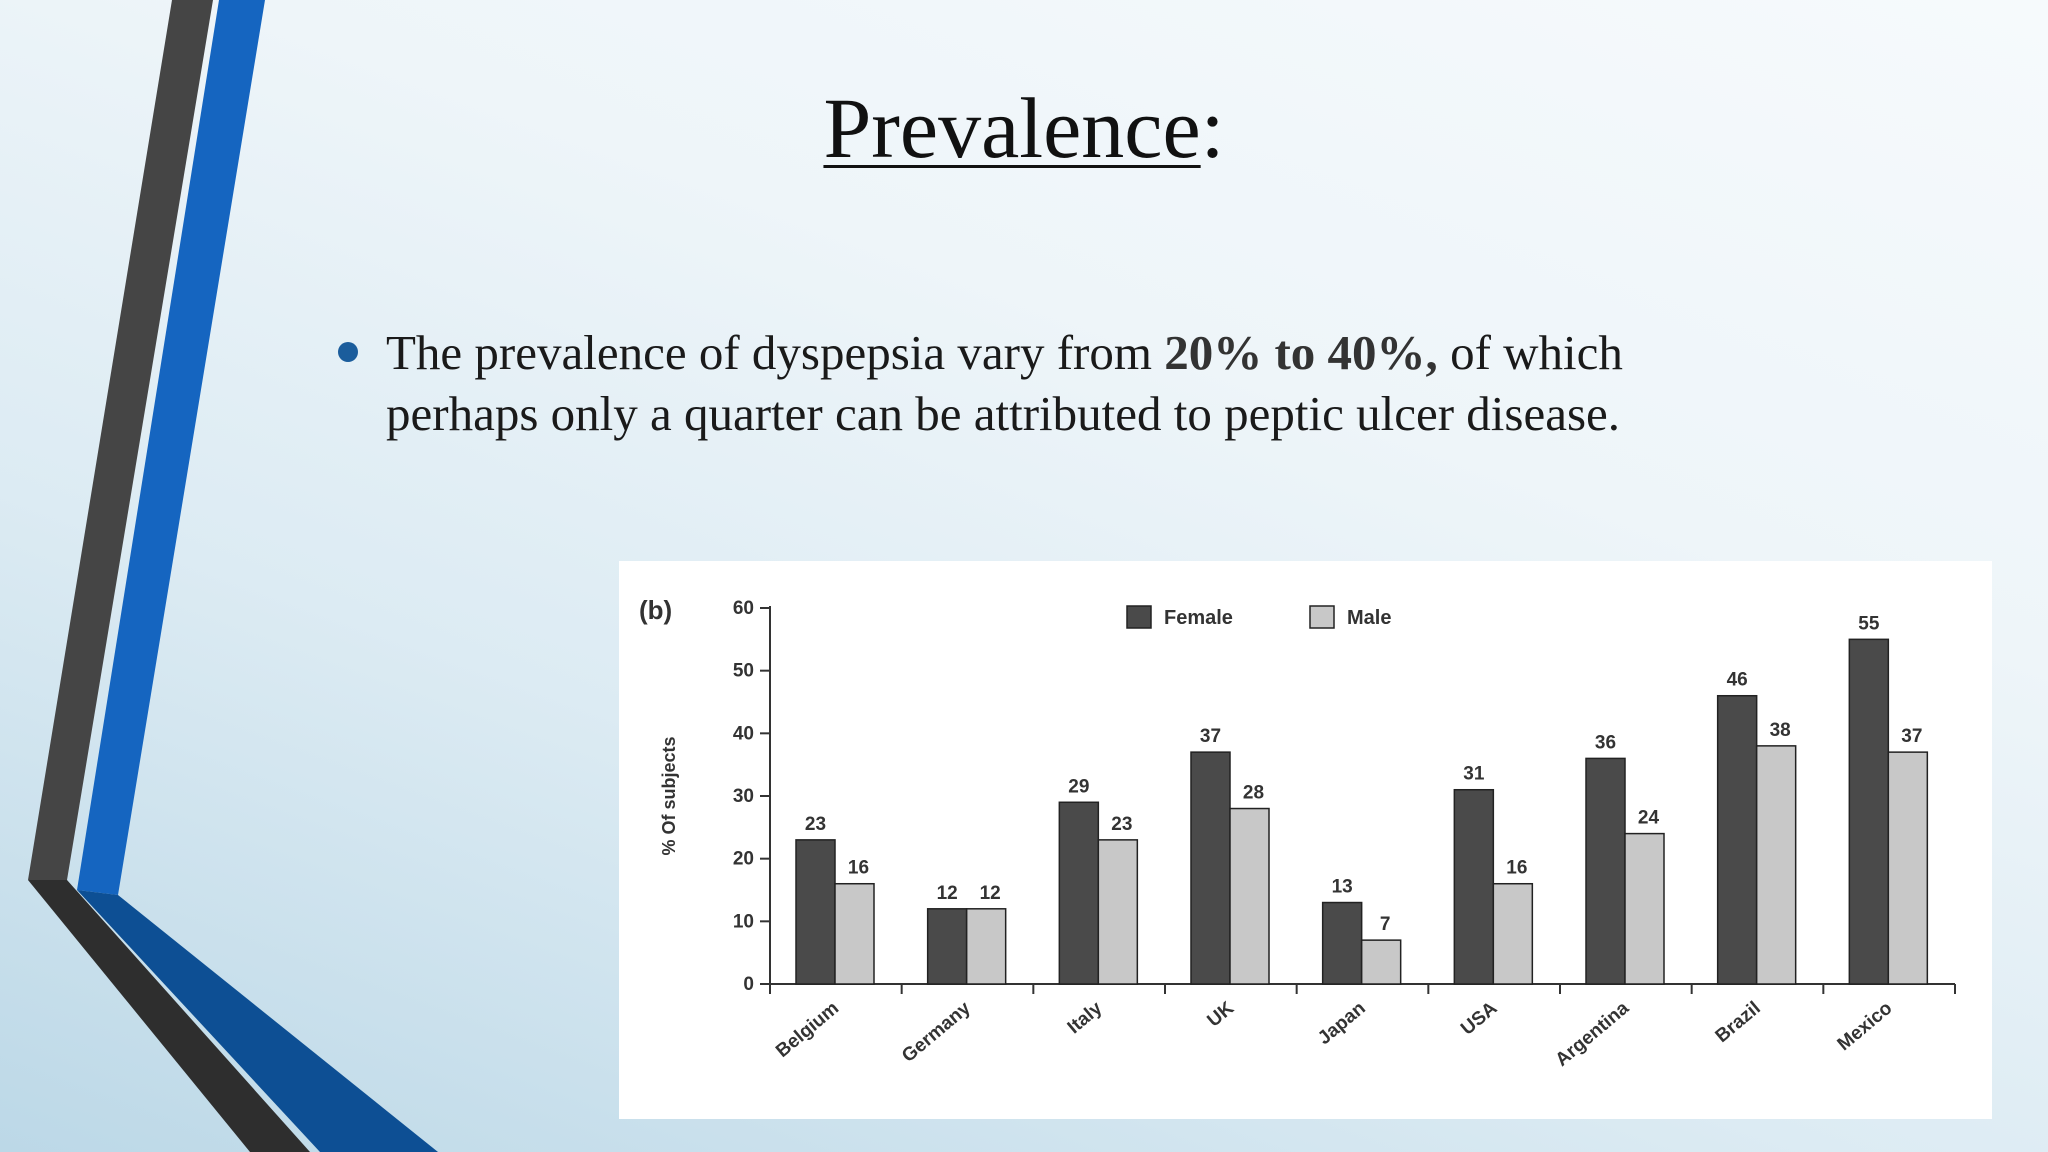  What do you see at coordinates (1737, 680) in the screenshot?
I see `data-label: 46` at bounding box center [1737, 680].